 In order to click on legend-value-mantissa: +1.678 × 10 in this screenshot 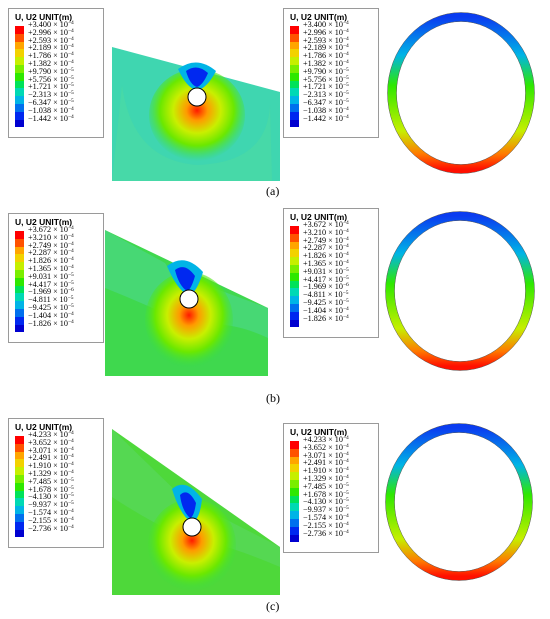, I will do `click(323, 494)`.